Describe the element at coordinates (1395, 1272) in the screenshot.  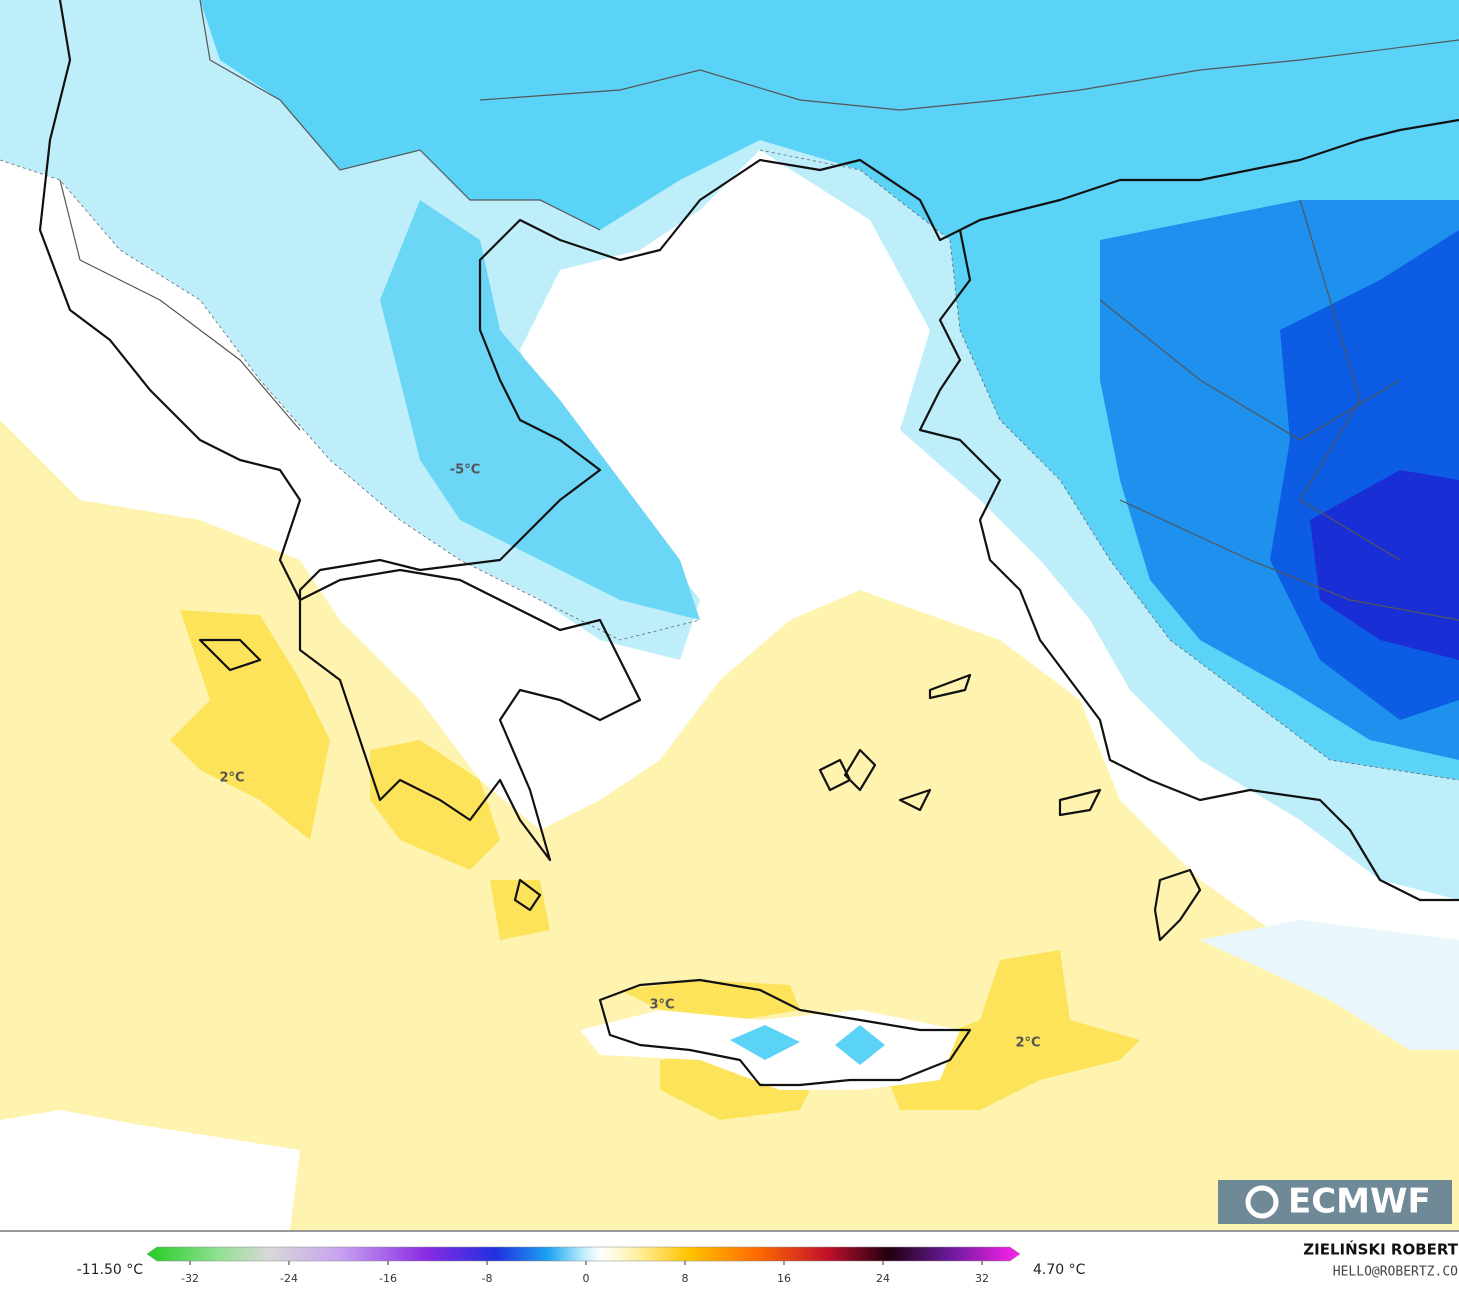
I see `contact: HELLO@ROBERTZ.CO` at that location.